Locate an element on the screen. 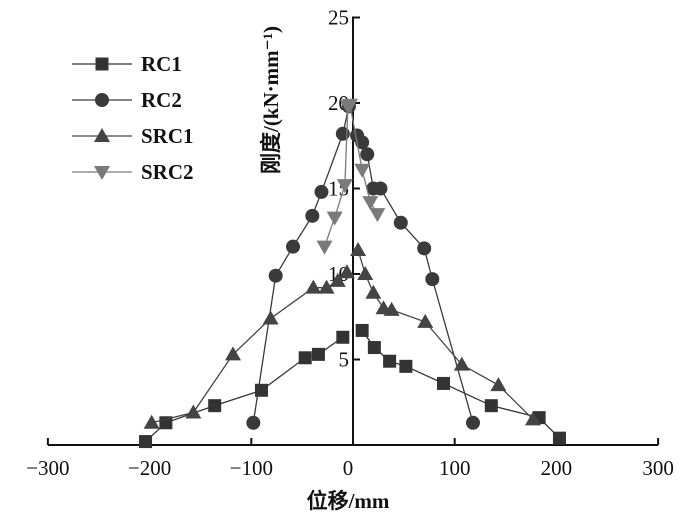  y-tick-label: 25 is located at coordinates (338, 18).